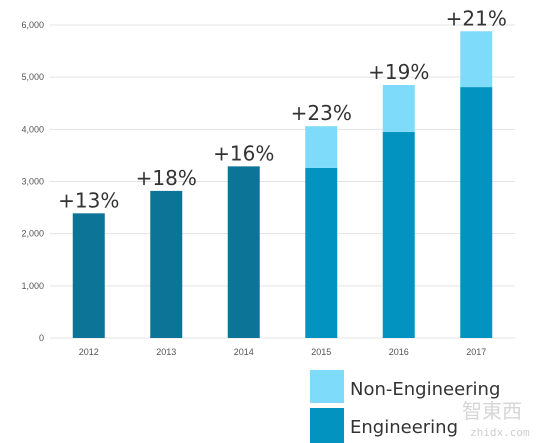 The width and height of the screenshot is (550, 443). What do you see at coordinates (89, 352) in the screenshot?
I see `x-tick-label: 2012` at bounding box center [89, 352].